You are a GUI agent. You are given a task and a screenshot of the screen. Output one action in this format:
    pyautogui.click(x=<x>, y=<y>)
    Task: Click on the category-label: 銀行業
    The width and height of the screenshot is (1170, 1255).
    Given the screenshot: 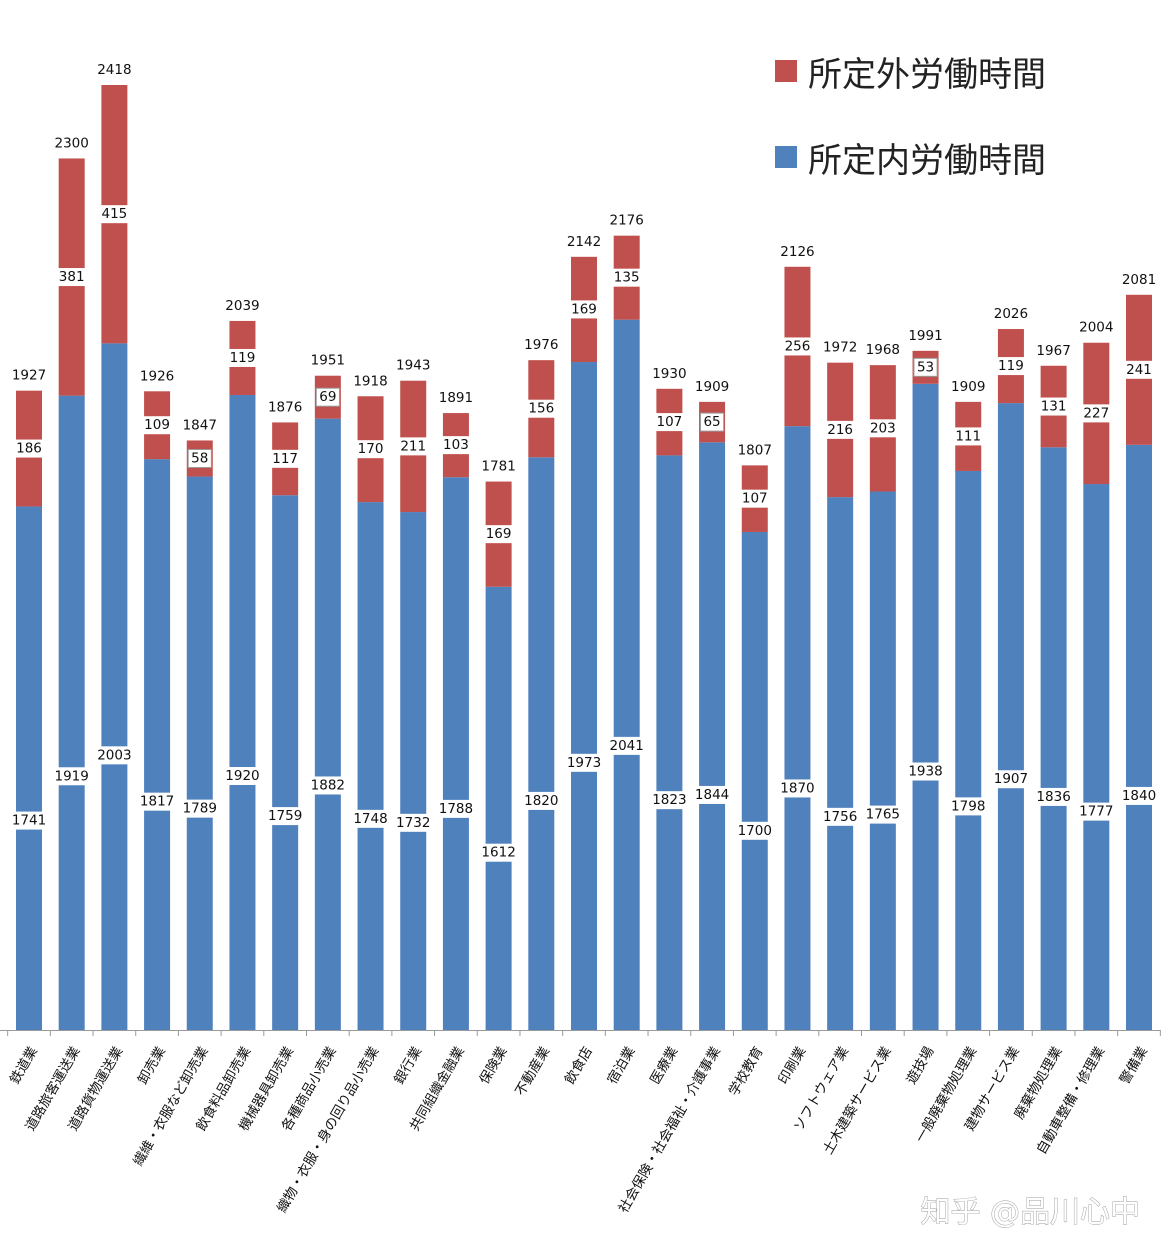 What is the action you would take?
    pyautogui.click(x=408, y=1066)
    